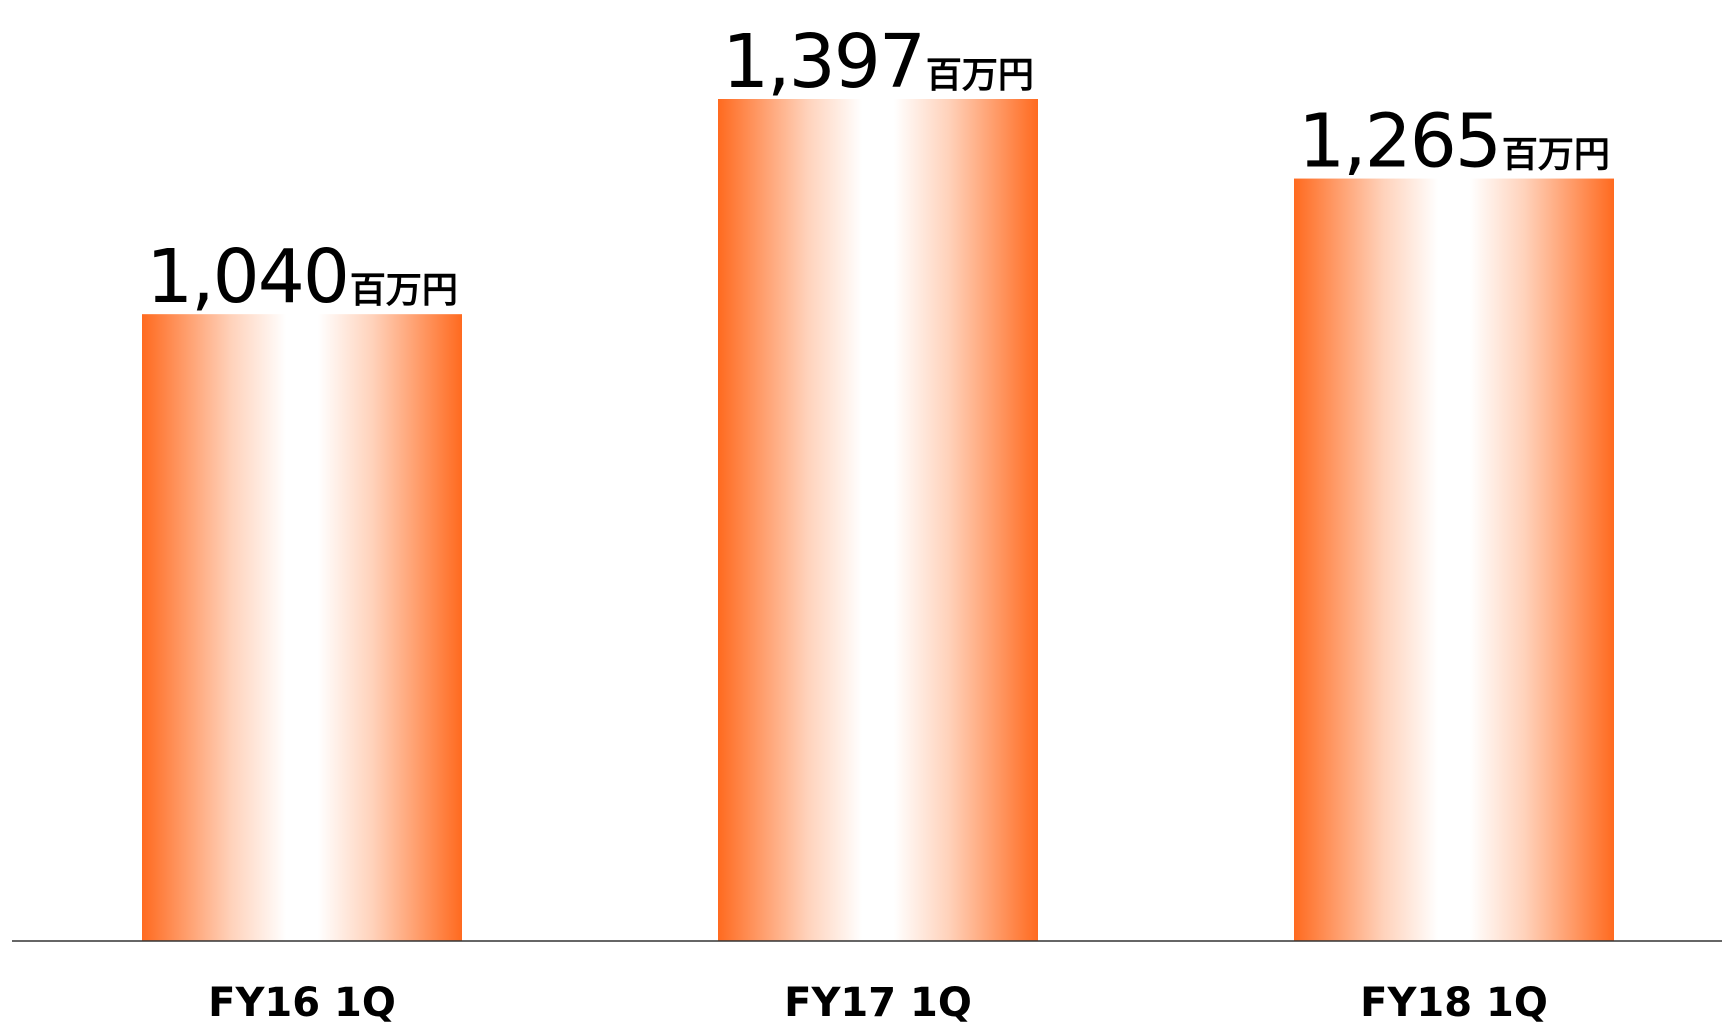 The image size is (1722, 1022). What do you see at coordinates (878, 1001) in the screenshot?
I see `x-tick-label-2: FY17 1Q` at bounding box center [878, 1001].